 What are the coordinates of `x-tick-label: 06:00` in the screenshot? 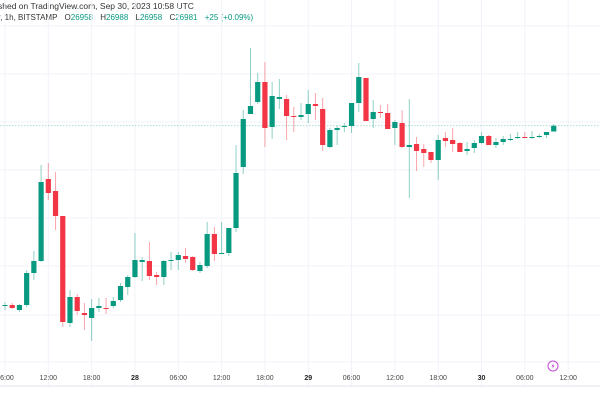 It's located at (352, 378).